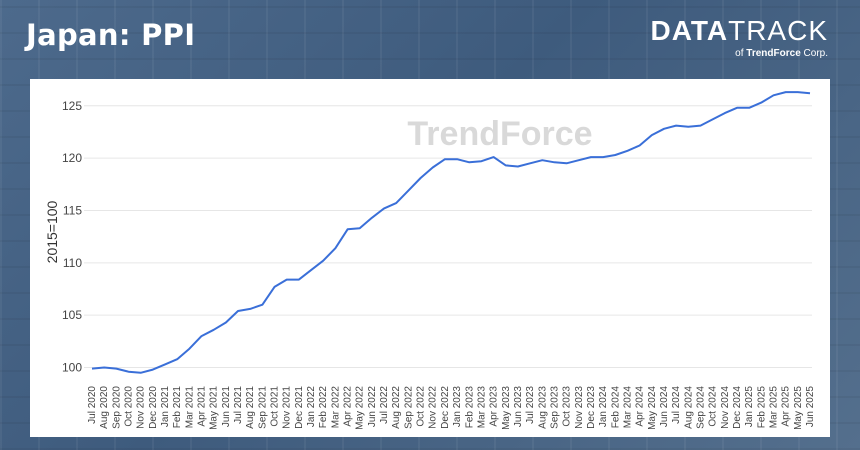 The height and width of the screenshot is (450, 860). Describe the element at coordinates (92, 405) in the screenshot. I see `x-tick-label: Jul 2020` at that location.